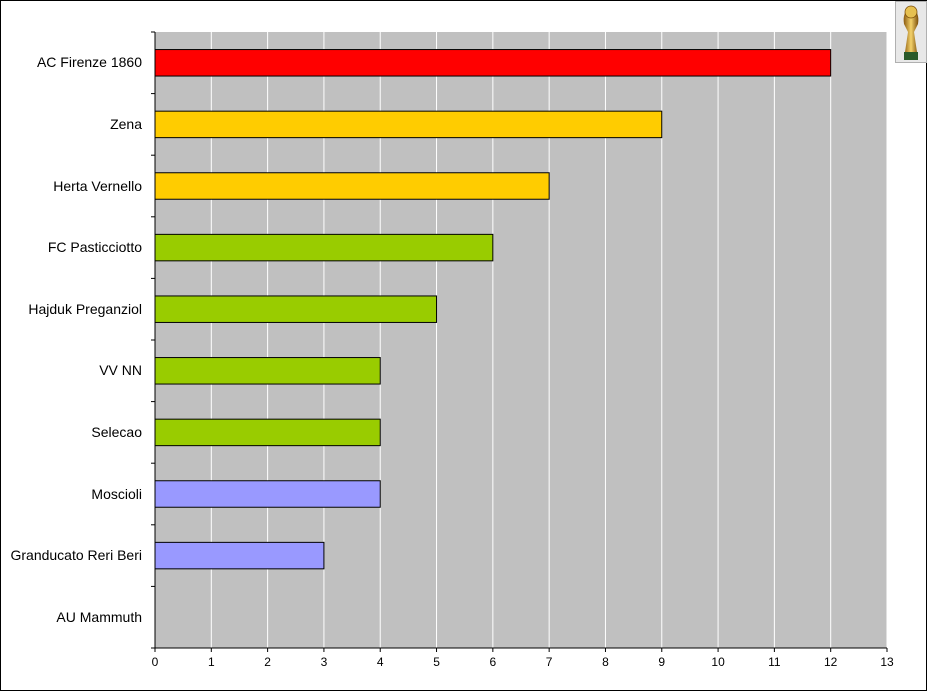 The width and height of the screenshot is (927, 691). I want to click on category-label: Moscioli, so click(116, 493).